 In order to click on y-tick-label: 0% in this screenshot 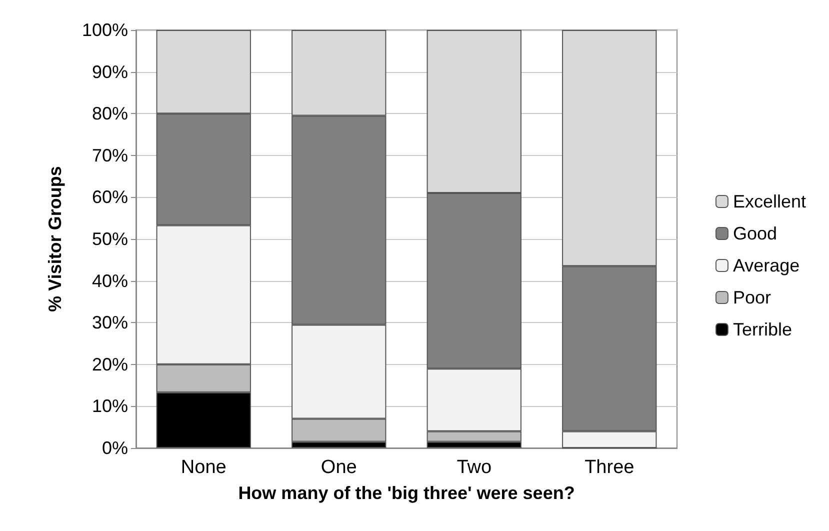, I will do `click(115, 448)`.